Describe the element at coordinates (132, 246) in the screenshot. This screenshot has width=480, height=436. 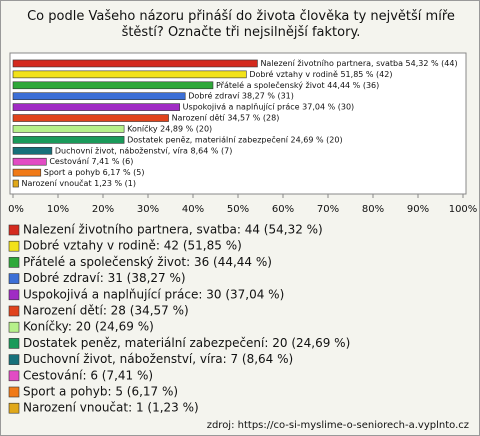
I see `legend-label: Dobré vztahy v rodině: 42 (51,85 %)` at that location.